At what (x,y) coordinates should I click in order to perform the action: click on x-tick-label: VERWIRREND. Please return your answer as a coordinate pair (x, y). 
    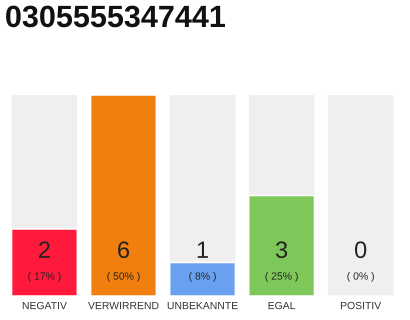
    Looking at the image, I should click on (123, 306).